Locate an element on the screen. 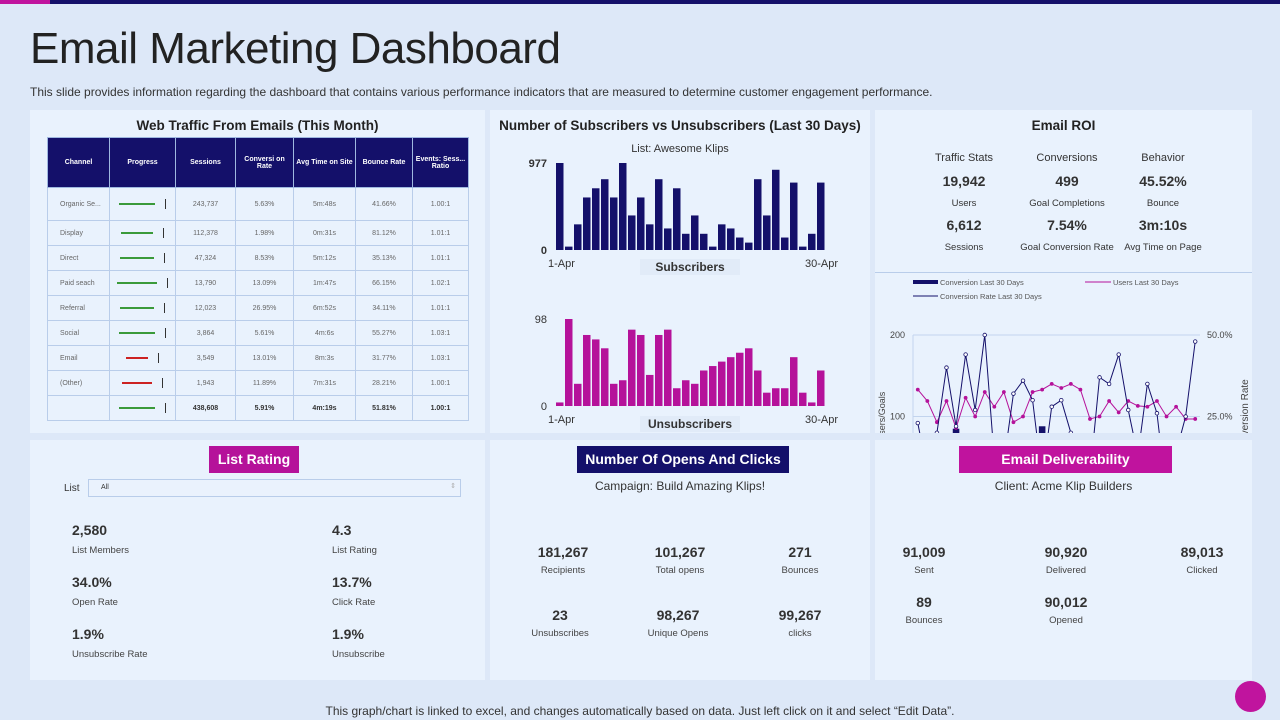  stat-value: 98,267 is located at coordinates (678, 615).